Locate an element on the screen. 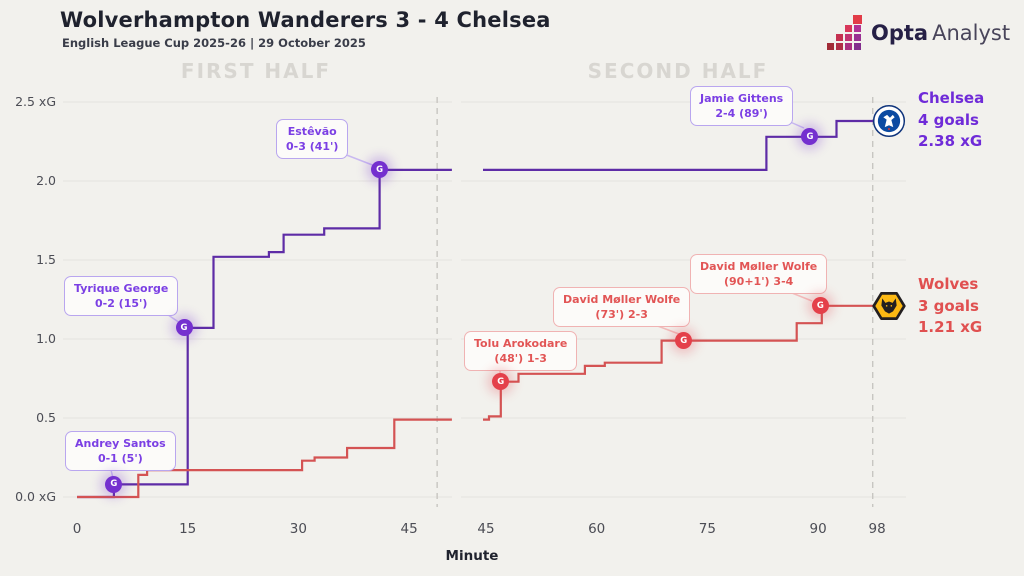 The height and width of the screenshot is (576, 1024). y-tick-label: 2.0 is located at coordinates (46, 180).